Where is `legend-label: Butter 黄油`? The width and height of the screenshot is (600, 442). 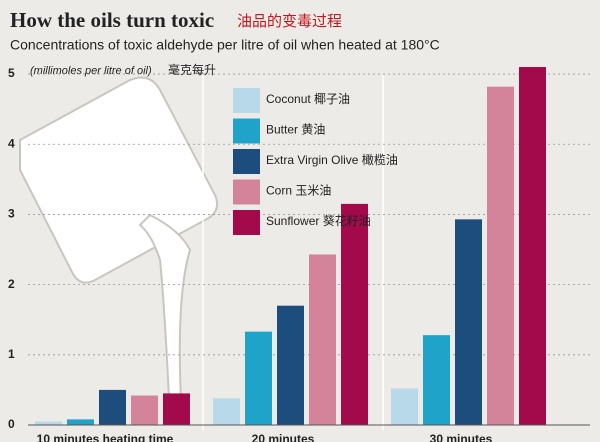
legend-label: Butter 黄油 is located at coordinates (295, 130).